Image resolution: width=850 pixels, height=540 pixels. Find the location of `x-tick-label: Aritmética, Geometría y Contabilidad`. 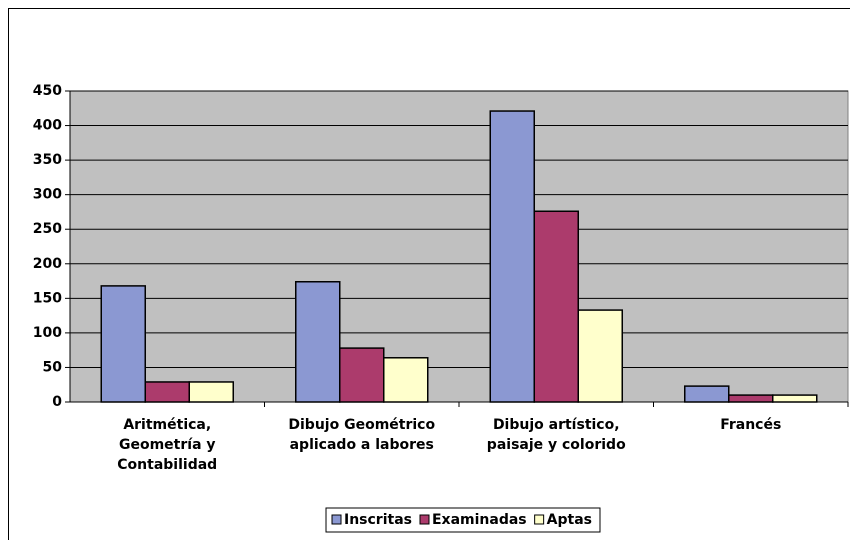

x-tick-label: Aritmética, Geometría y Contabilidad is located at coordinates (167, 445).